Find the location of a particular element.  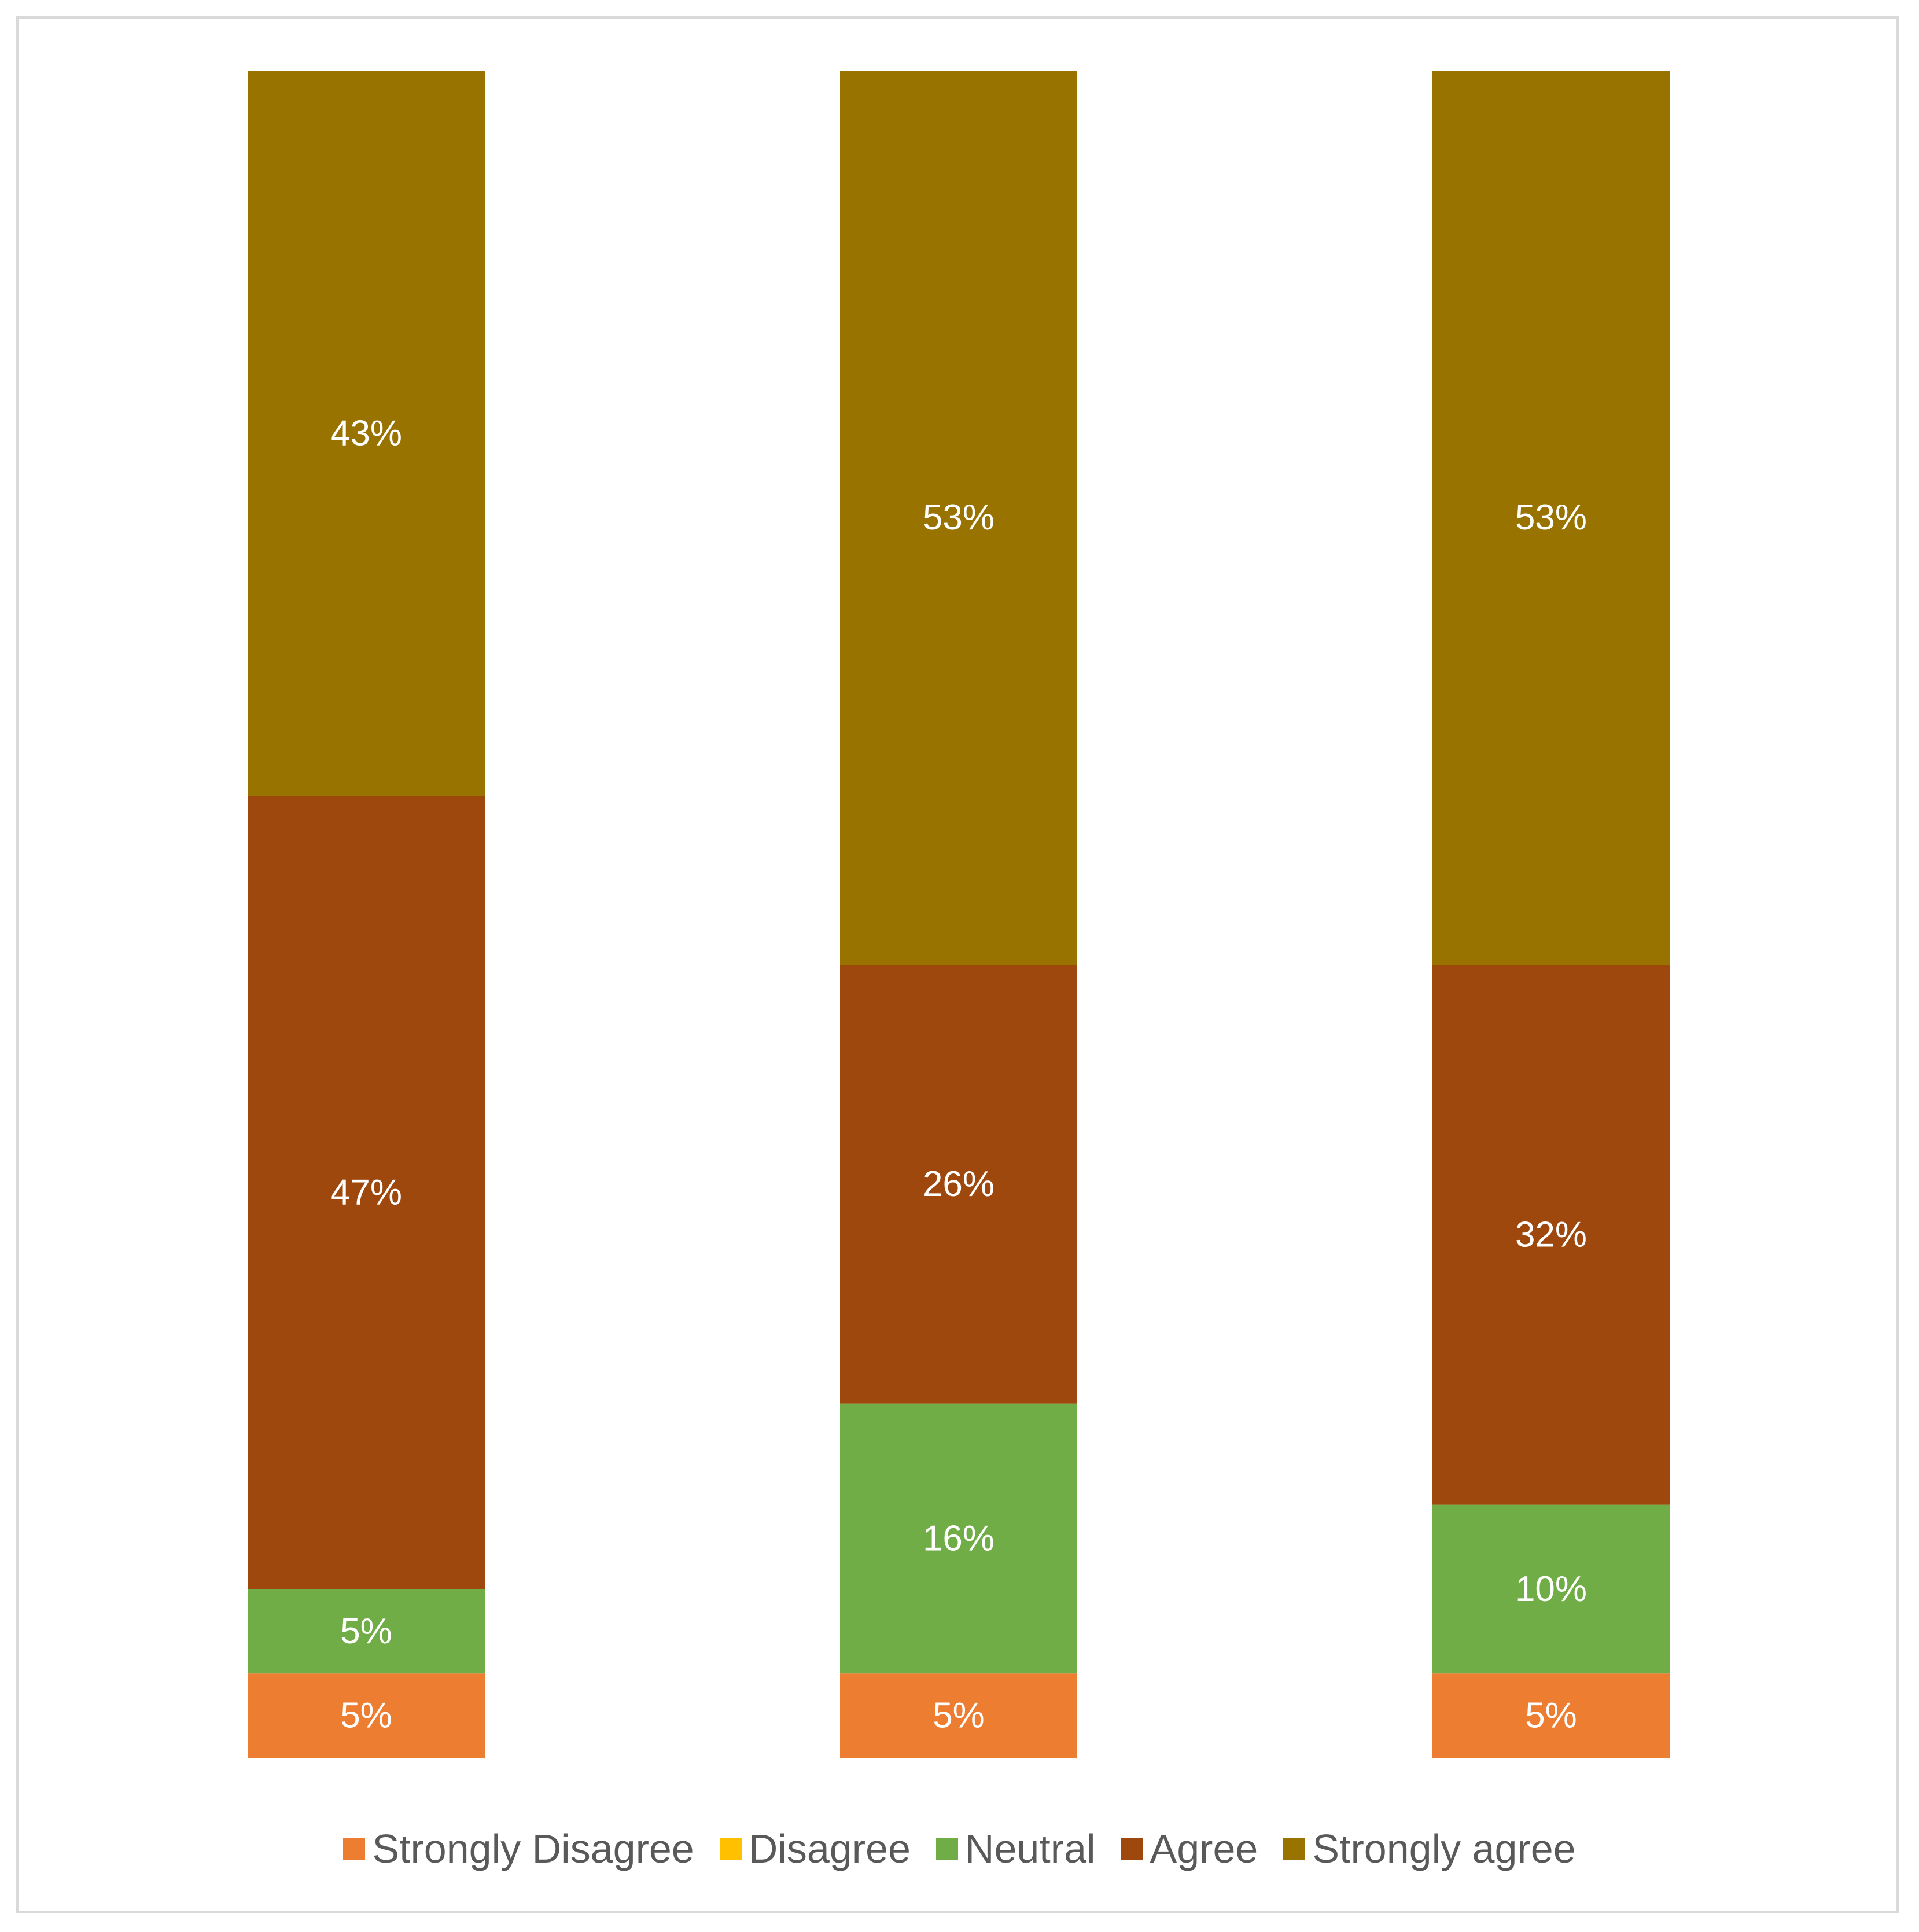

legend-label: Agree is located at coordinates (1204, 1848).